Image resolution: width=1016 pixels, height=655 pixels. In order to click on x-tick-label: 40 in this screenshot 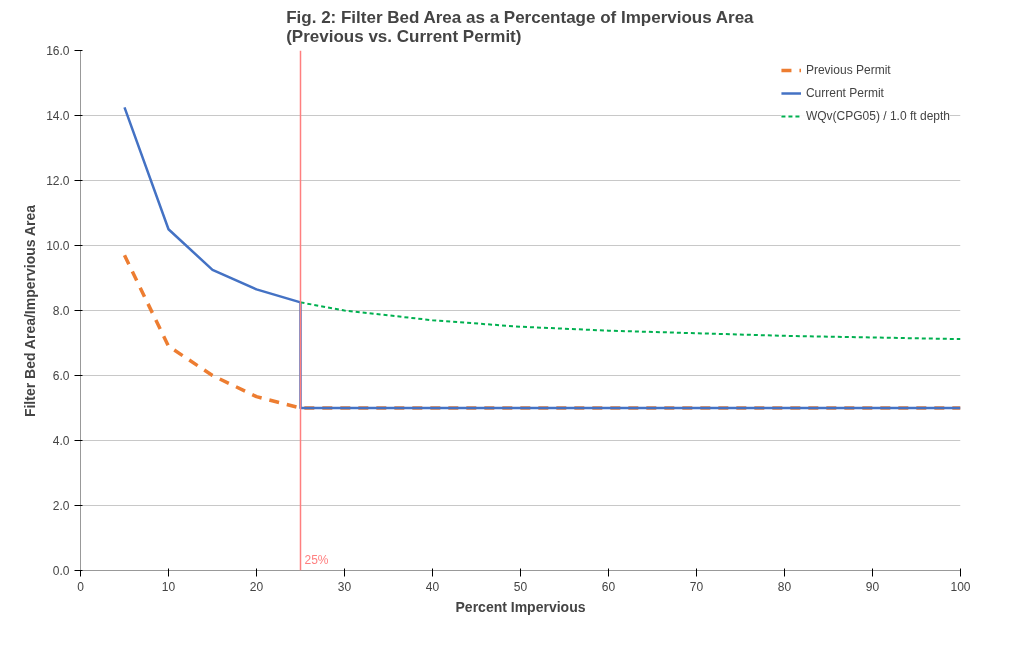, I will do `click(432, 586)`.